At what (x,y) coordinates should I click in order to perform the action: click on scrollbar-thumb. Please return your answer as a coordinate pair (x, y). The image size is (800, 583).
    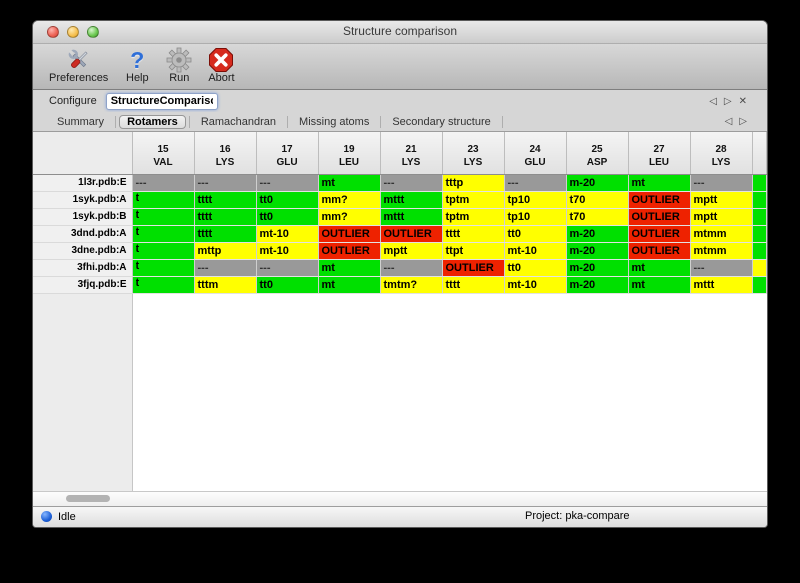
    Looking at the image, I should click on (88, 498).